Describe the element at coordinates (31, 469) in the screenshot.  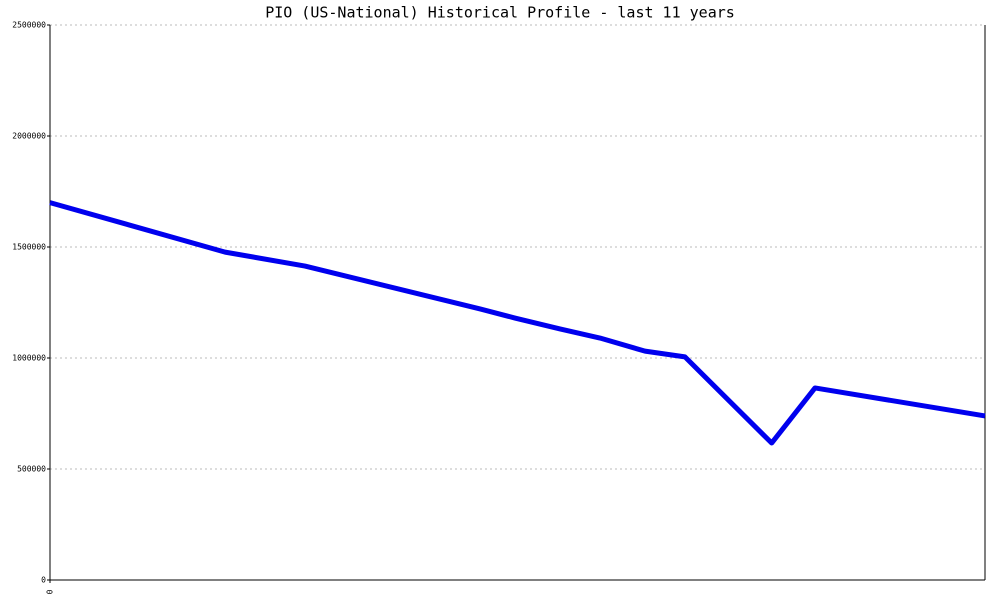
I see `y-tick-label: 500000` at that location.